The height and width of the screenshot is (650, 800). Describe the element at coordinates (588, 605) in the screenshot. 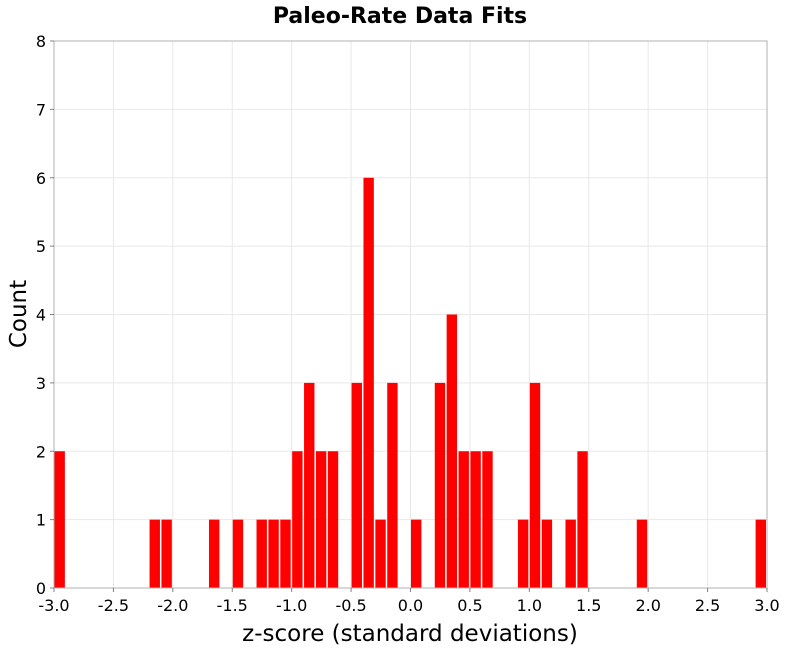

I see `x-tick-label: 1.5` at that location.